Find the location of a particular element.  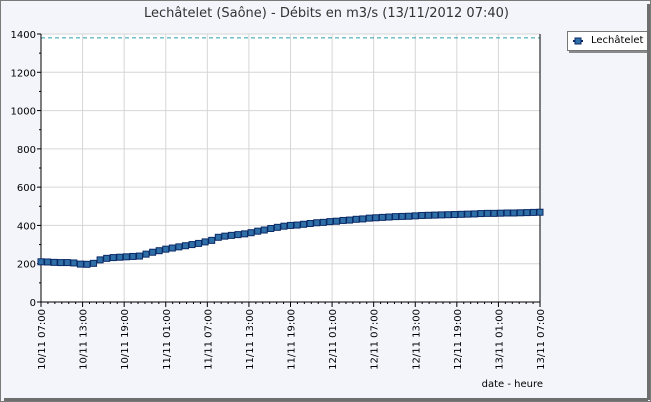

y-tick-label: 1400 is located at coordinates (23, 35).